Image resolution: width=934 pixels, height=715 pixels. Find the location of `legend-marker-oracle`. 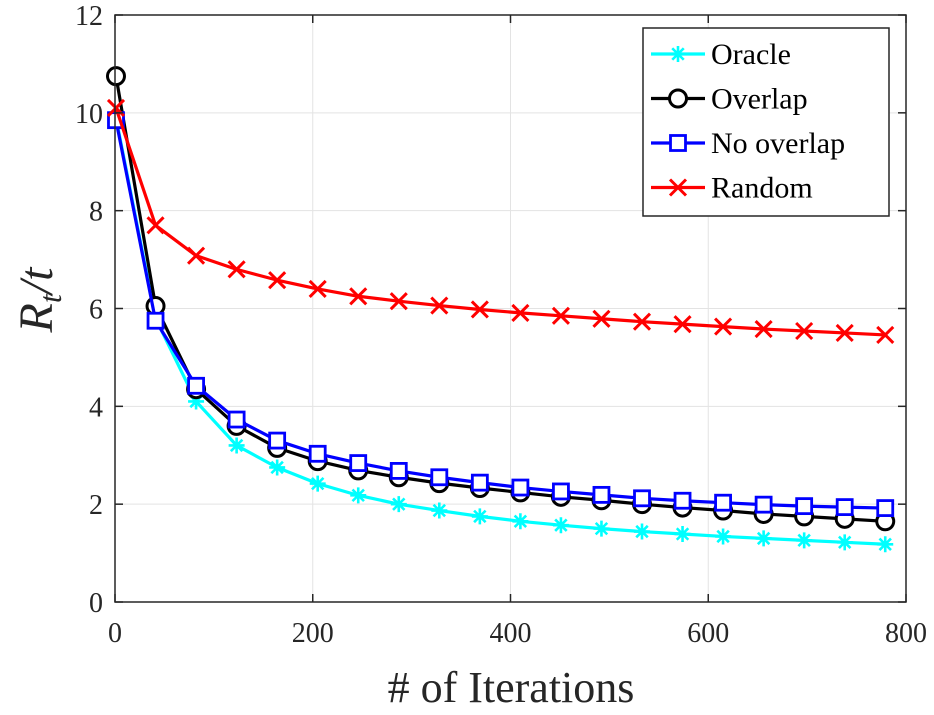

legend-marker-oracle is located at coordinates (678, 54).